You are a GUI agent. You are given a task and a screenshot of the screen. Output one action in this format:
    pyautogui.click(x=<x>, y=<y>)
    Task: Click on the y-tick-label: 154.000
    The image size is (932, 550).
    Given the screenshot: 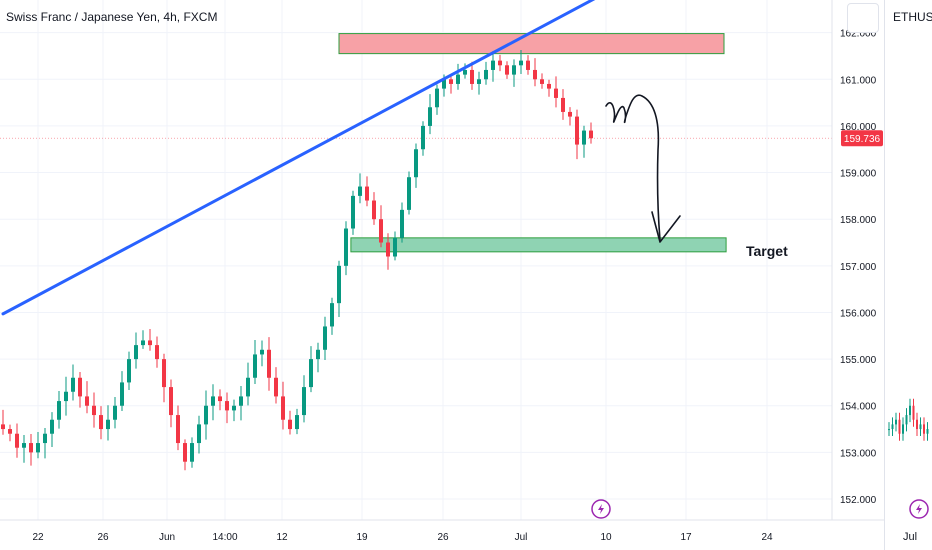 What is the action you would take?
    pyautogui.click(x=858, y=407)
    